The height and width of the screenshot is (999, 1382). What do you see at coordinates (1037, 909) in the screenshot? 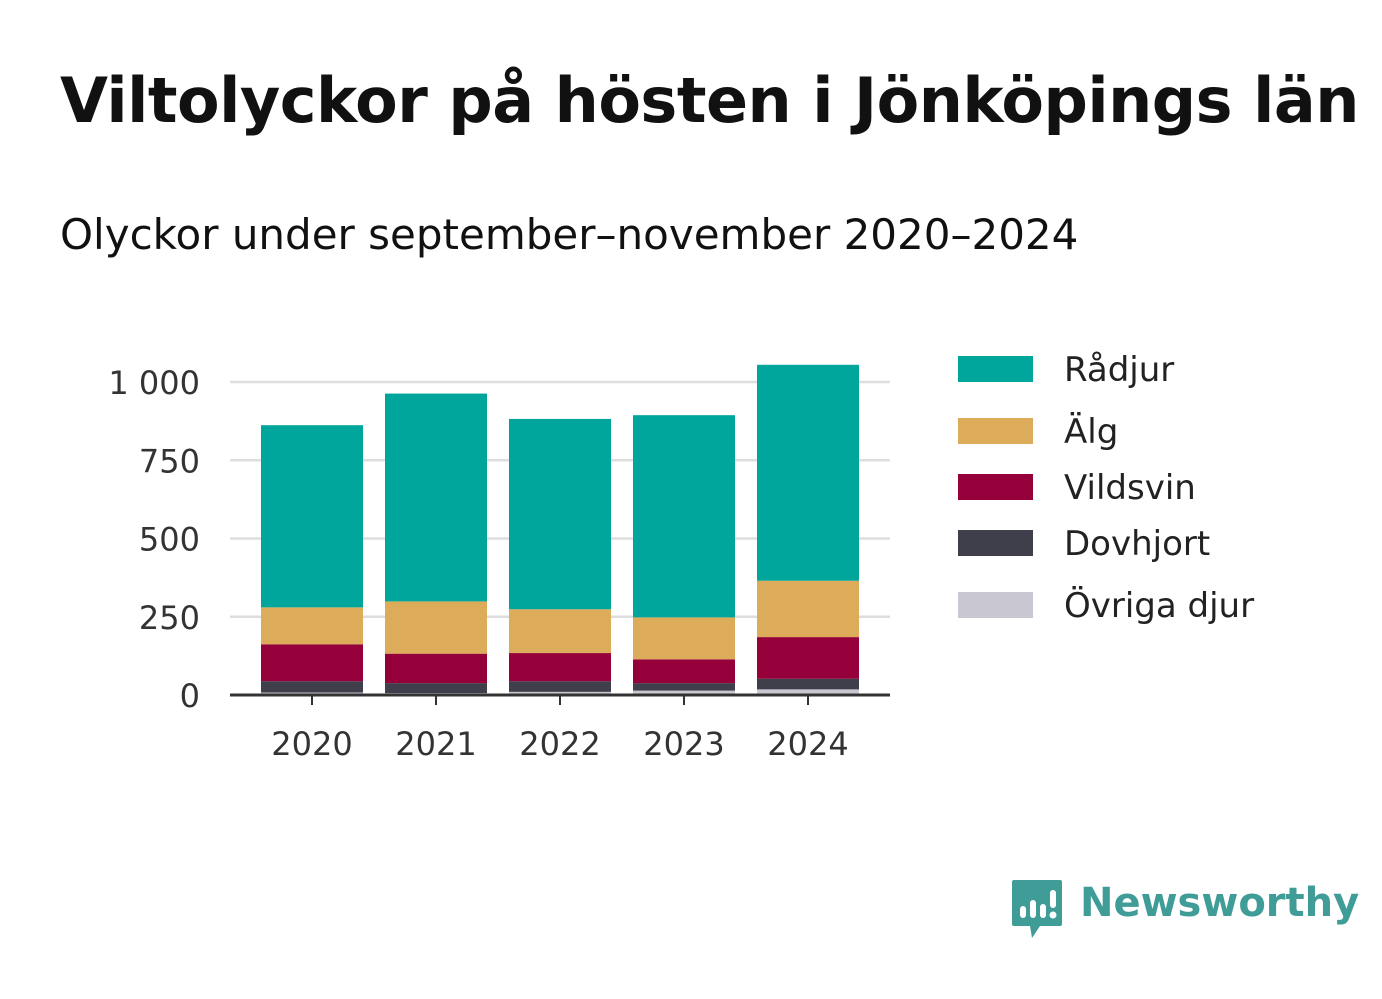
I see `newsworthy-logo-icon` at bounding box center [1037, 909].